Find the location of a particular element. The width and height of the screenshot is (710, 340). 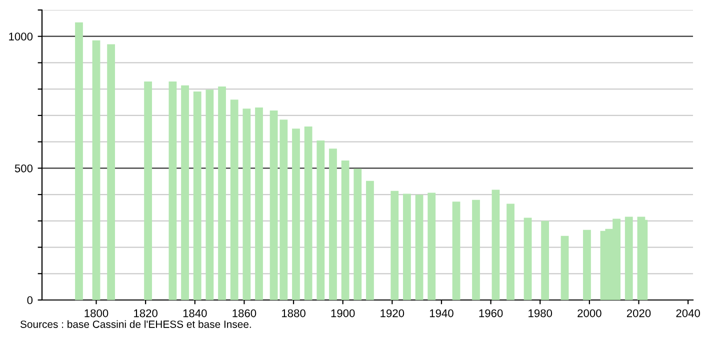

x-tick-label: 1900 is located at coordinates (343, 313).